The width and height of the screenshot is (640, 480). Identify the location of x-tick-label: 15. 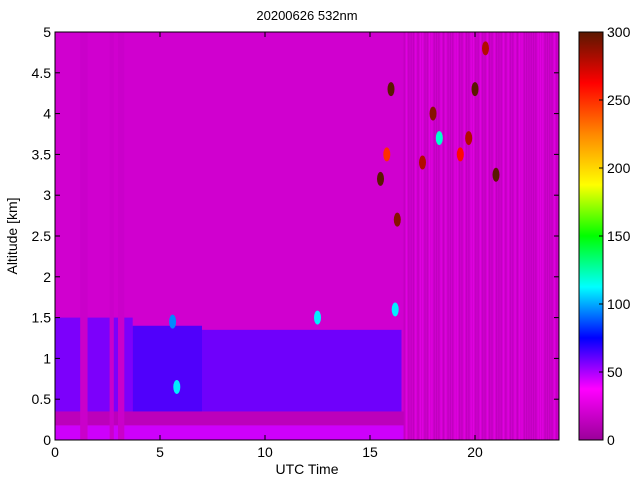
(370, 452).